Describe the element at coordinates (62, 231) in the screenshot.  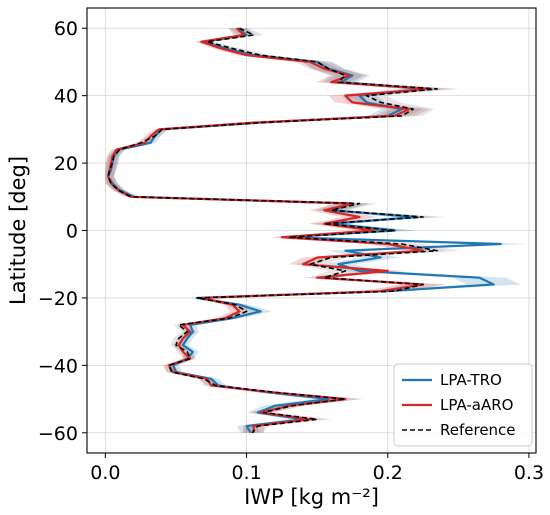
I see `y-axis-ticks: 60 40 20 0 −20 −40 −60` at that location.